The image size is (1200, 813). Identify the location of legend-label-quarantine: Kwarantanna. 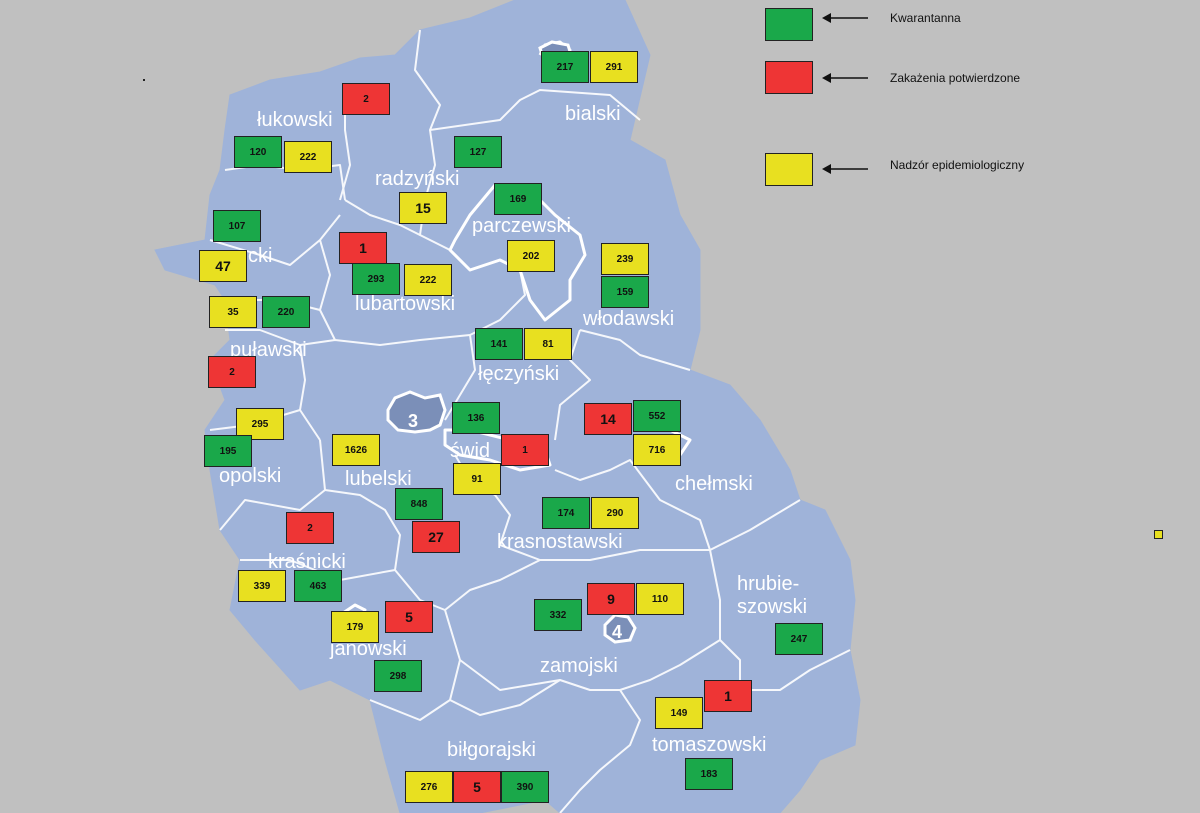
(925, 18).